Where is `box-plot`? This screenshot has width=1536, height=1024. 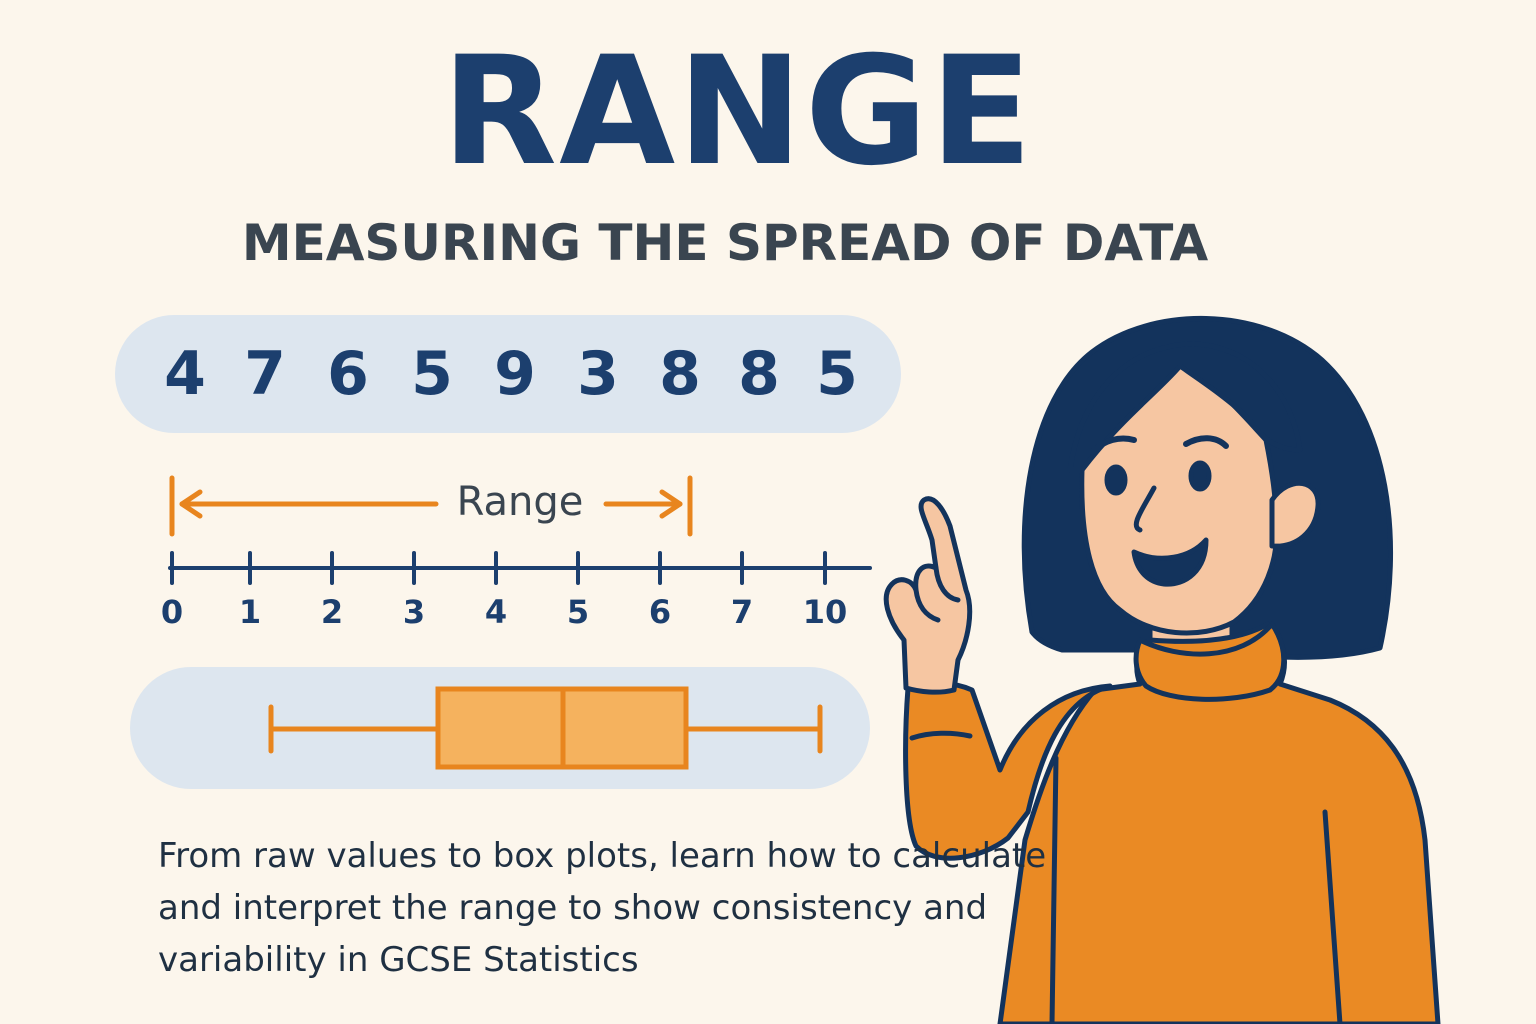
box-plot is located at coordinates (545, 728).